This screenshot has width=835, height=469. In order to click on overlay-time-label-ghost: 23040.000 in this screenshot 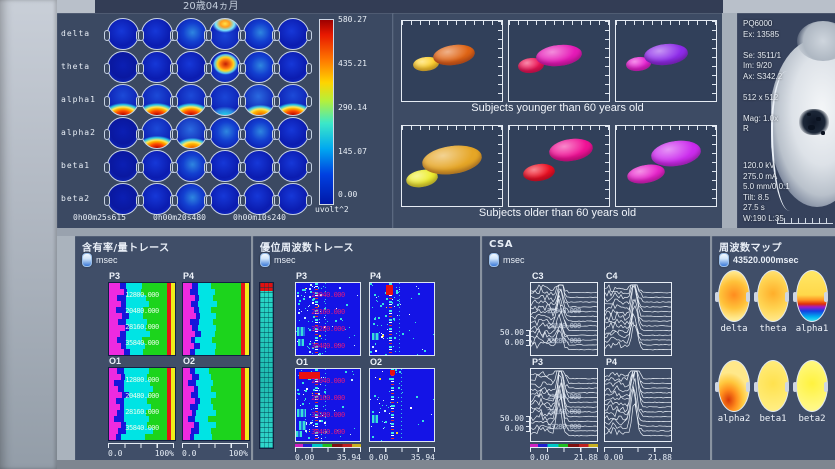, I will do `click(564, 311)`.